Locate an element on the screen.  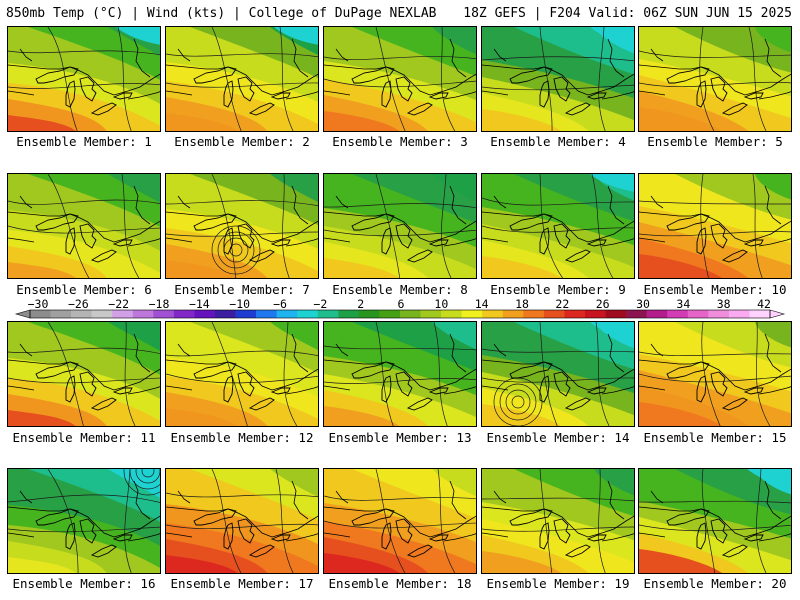
ensemble-member-label: Ensemble Member: 4 is located at coordinates (558, 141).